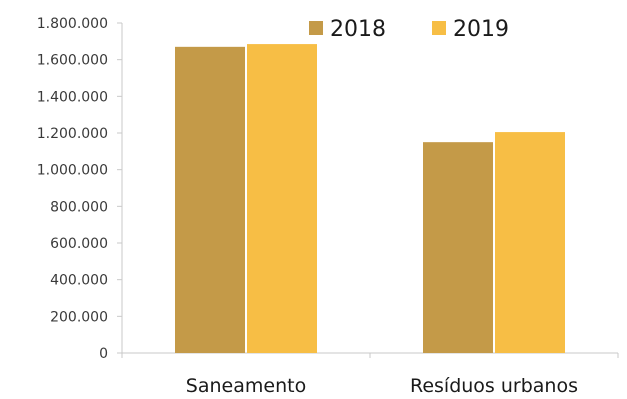  Describe the element at coordinates (246, 386) in the screenshot. I see `x-axis-category-label: Saneamento` at that location.